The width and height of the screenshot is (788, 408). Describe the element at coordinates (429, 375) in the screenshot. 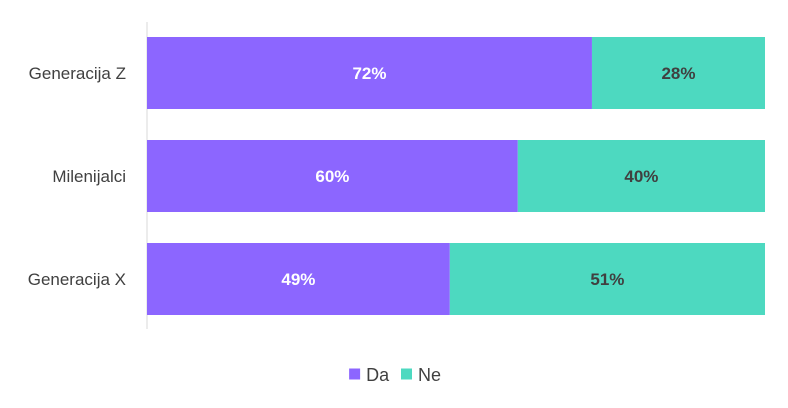

I see `legend-label-ne: Ne` at that location.